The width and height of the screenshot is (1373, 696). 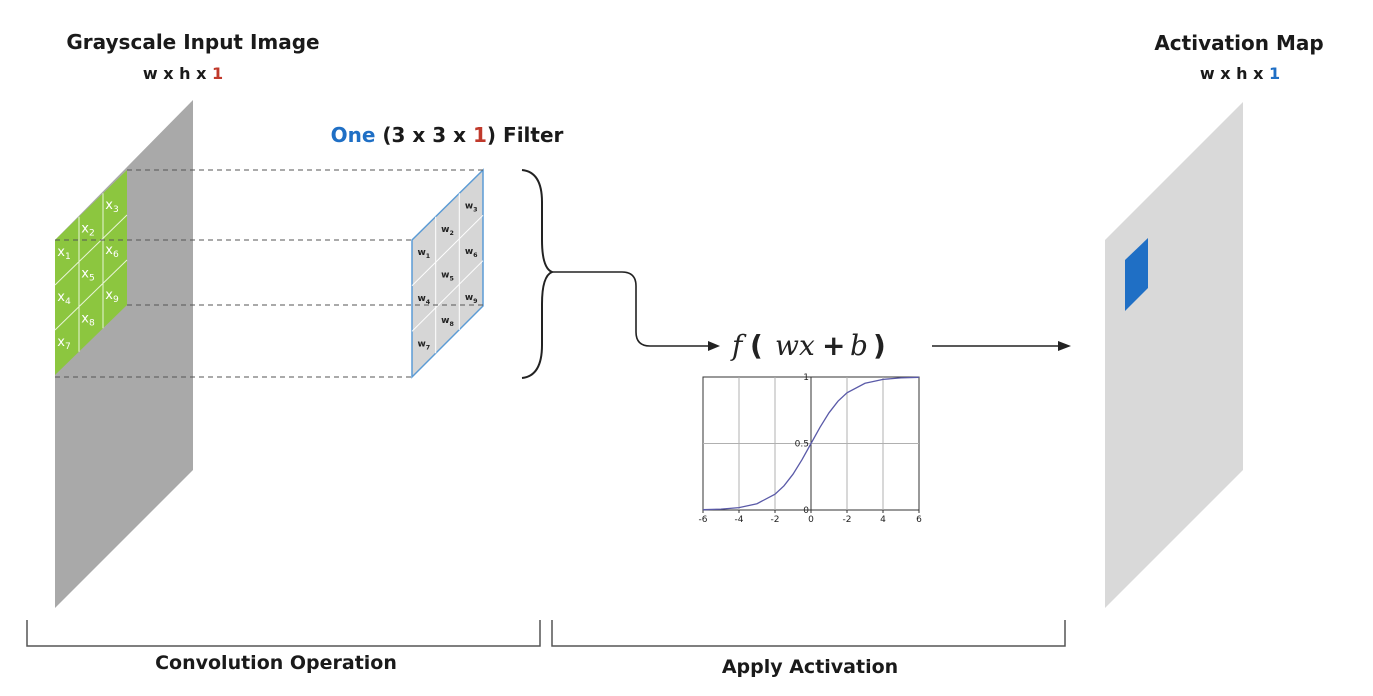 I want to click on input-patch-grid, so click(x=91, y=272).